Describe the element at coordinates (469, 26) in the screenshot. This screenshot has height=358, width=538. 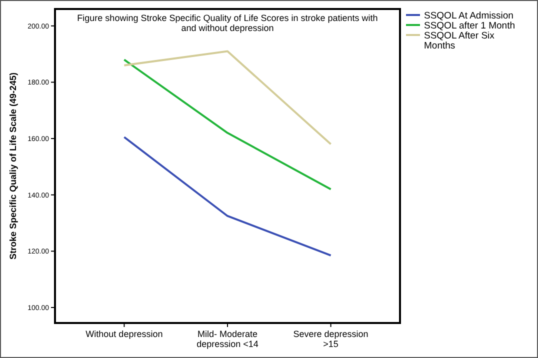
I see `legend-label: SSQOL after 1 Month` at that location.